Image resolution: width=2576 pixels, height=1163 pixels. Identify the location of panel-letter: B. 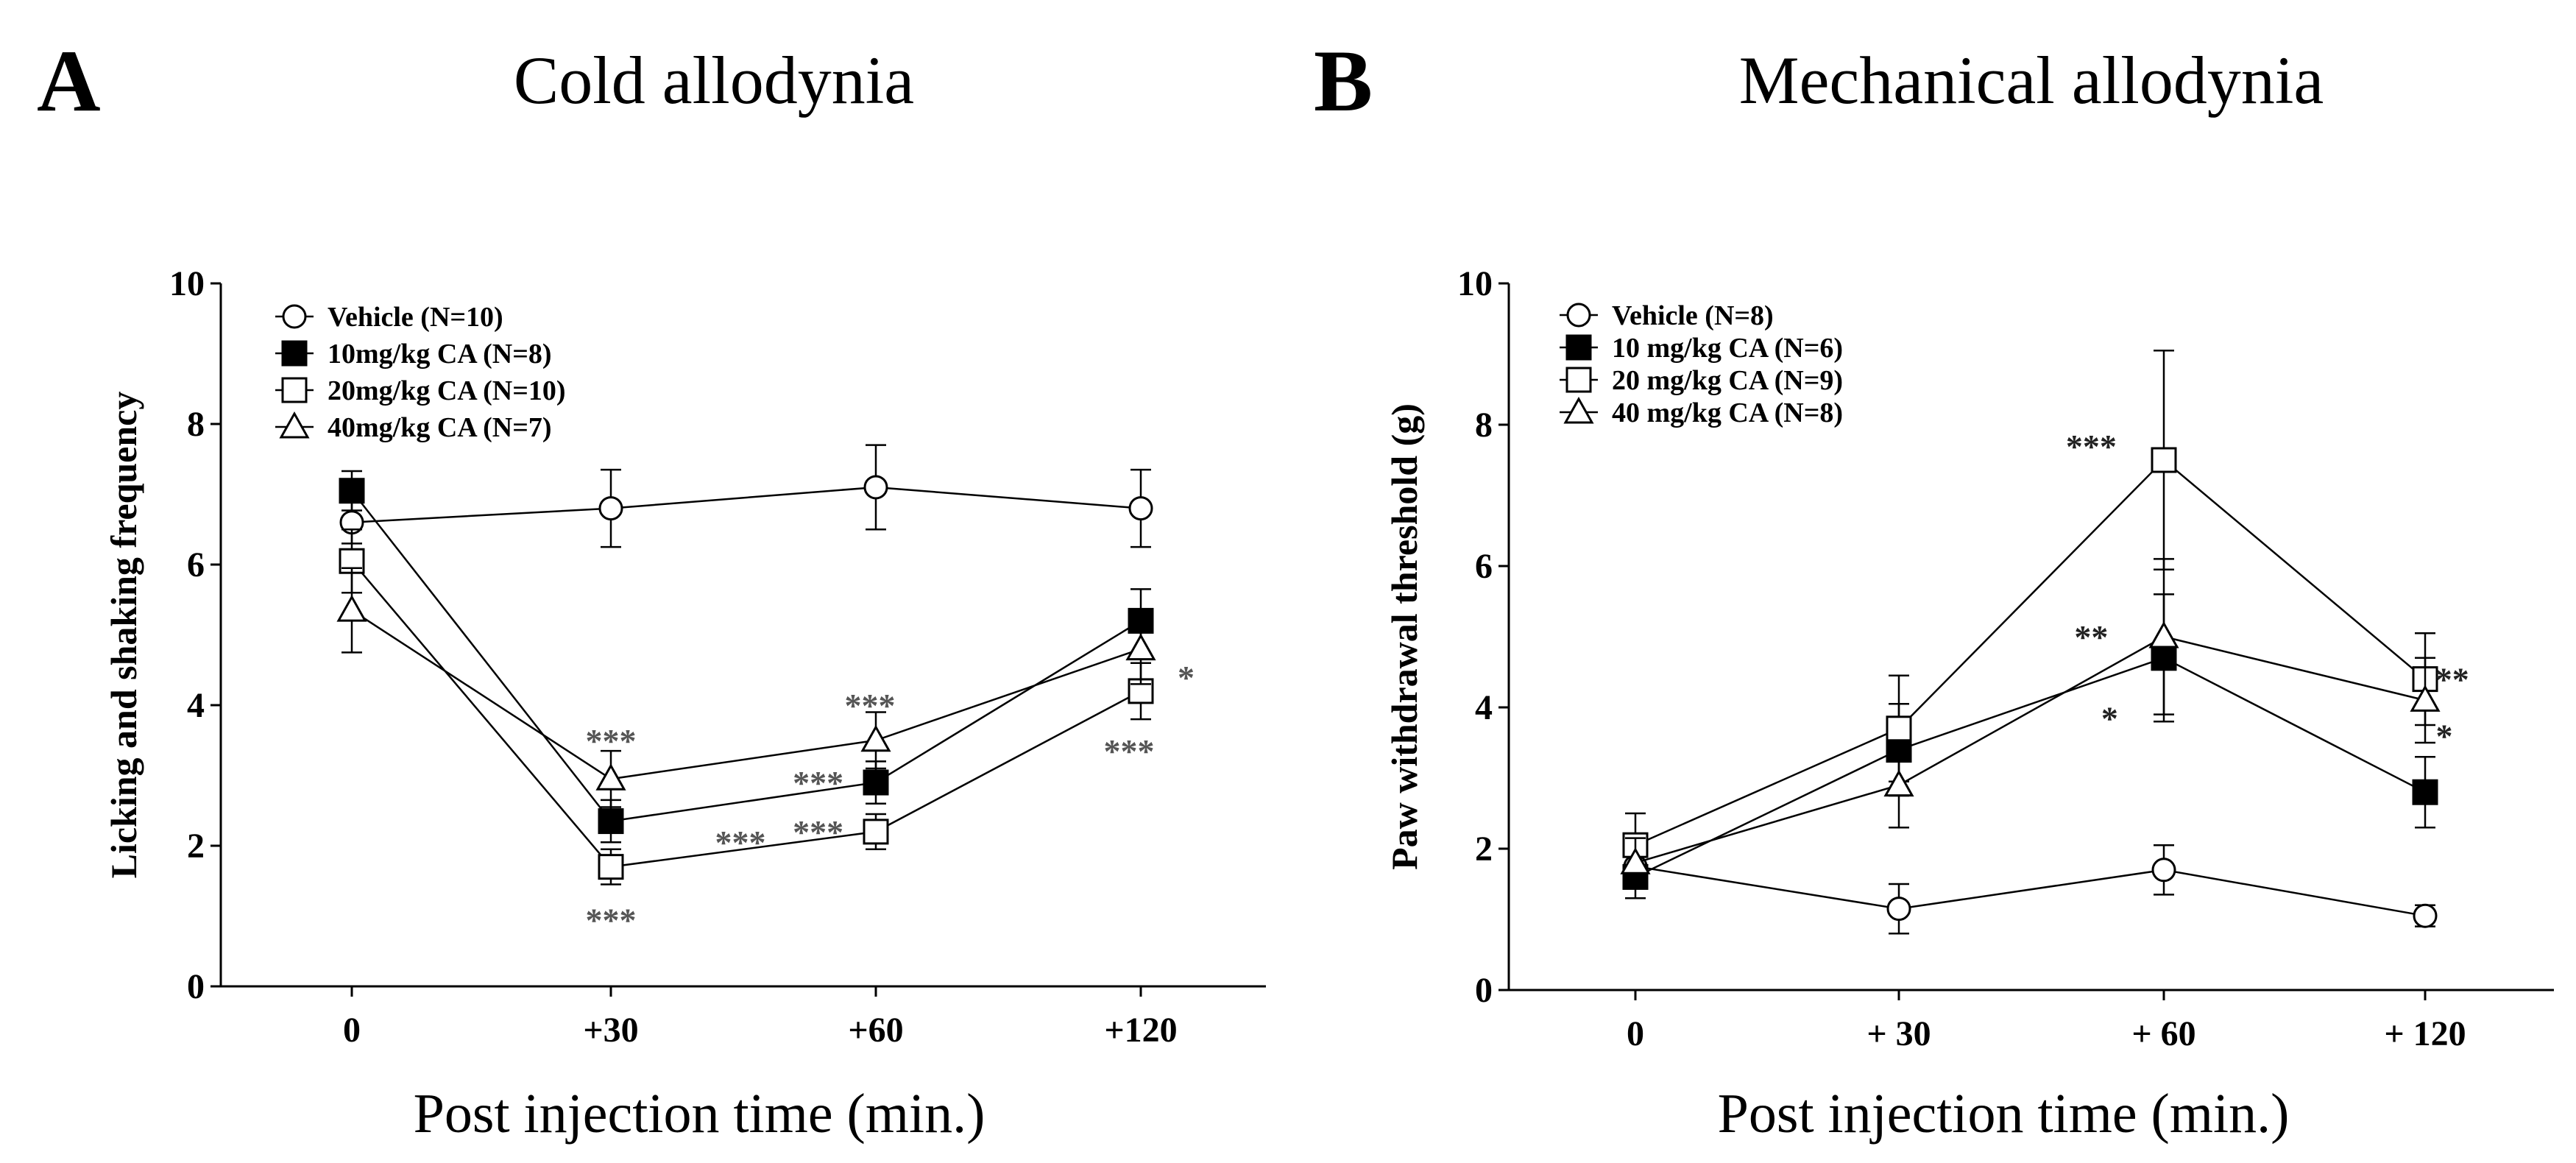
(1343, 81).